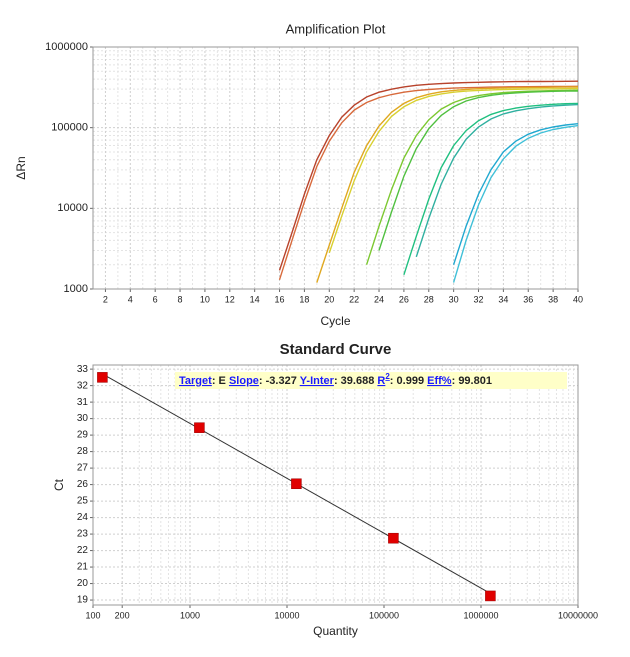  I want to click on y-tick-label: 24, so click(83, 517).